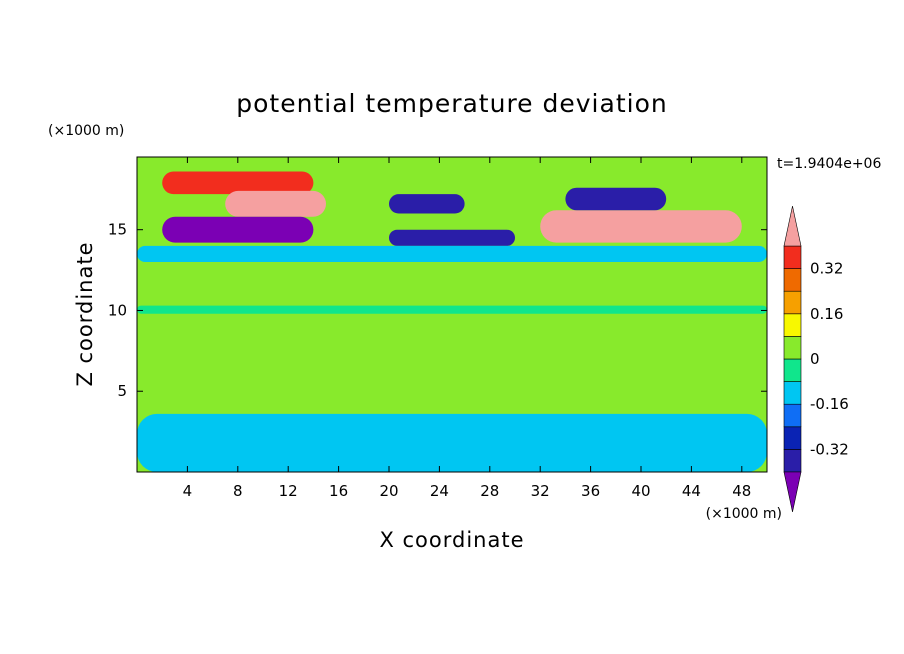  What do you see at coordinates (451, 103) in the screenshot?
I see `chart-title: potential temperature deviation` at bounding box center [451, 103].